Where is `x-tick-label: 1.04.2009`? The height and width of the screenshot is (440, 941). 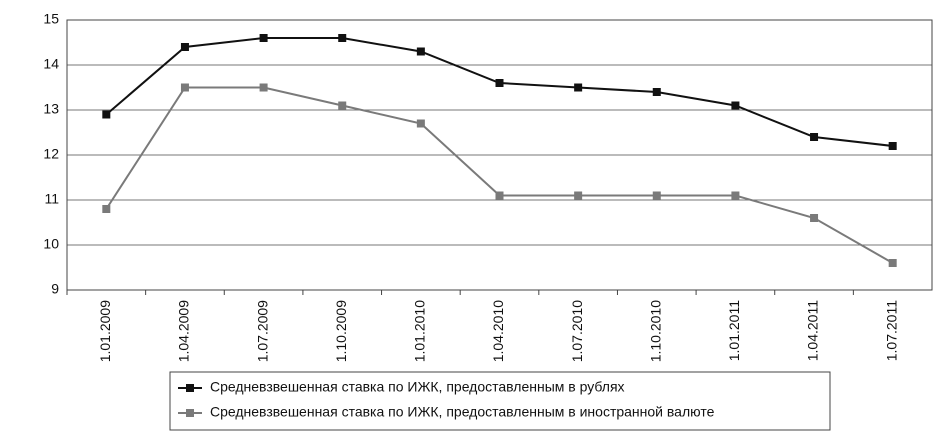 x-tick-label: 1.04.2009 is located at coordinates (184, 331).